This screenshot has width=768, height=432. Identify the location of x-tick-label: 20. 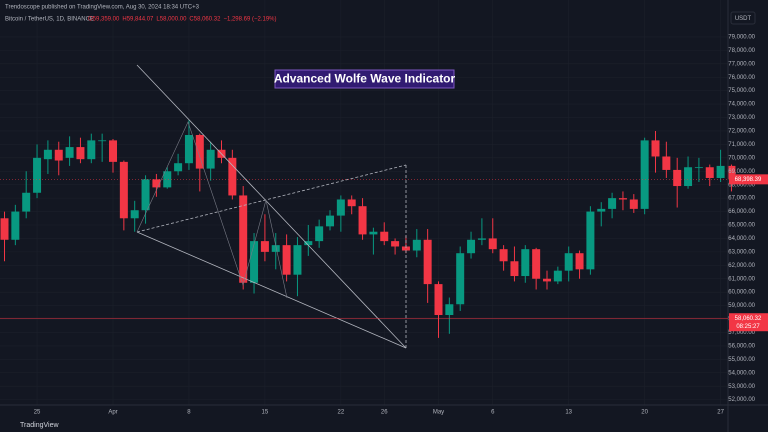
(644, 413).